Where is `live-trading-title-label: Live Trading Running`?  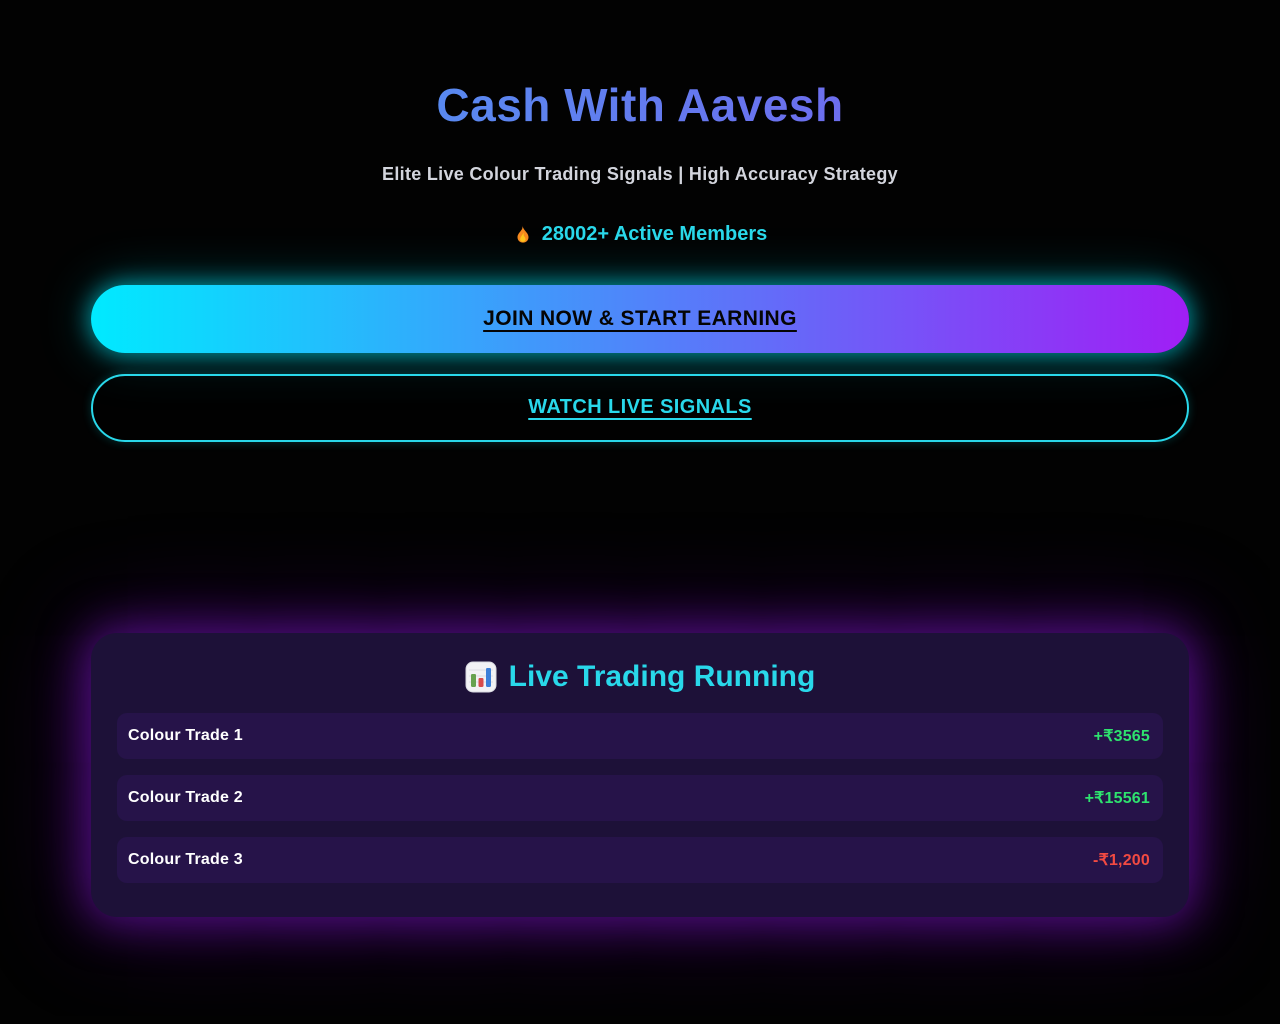 live-trading-title-label: Live Trading Running is located at coordinates (662, 676).